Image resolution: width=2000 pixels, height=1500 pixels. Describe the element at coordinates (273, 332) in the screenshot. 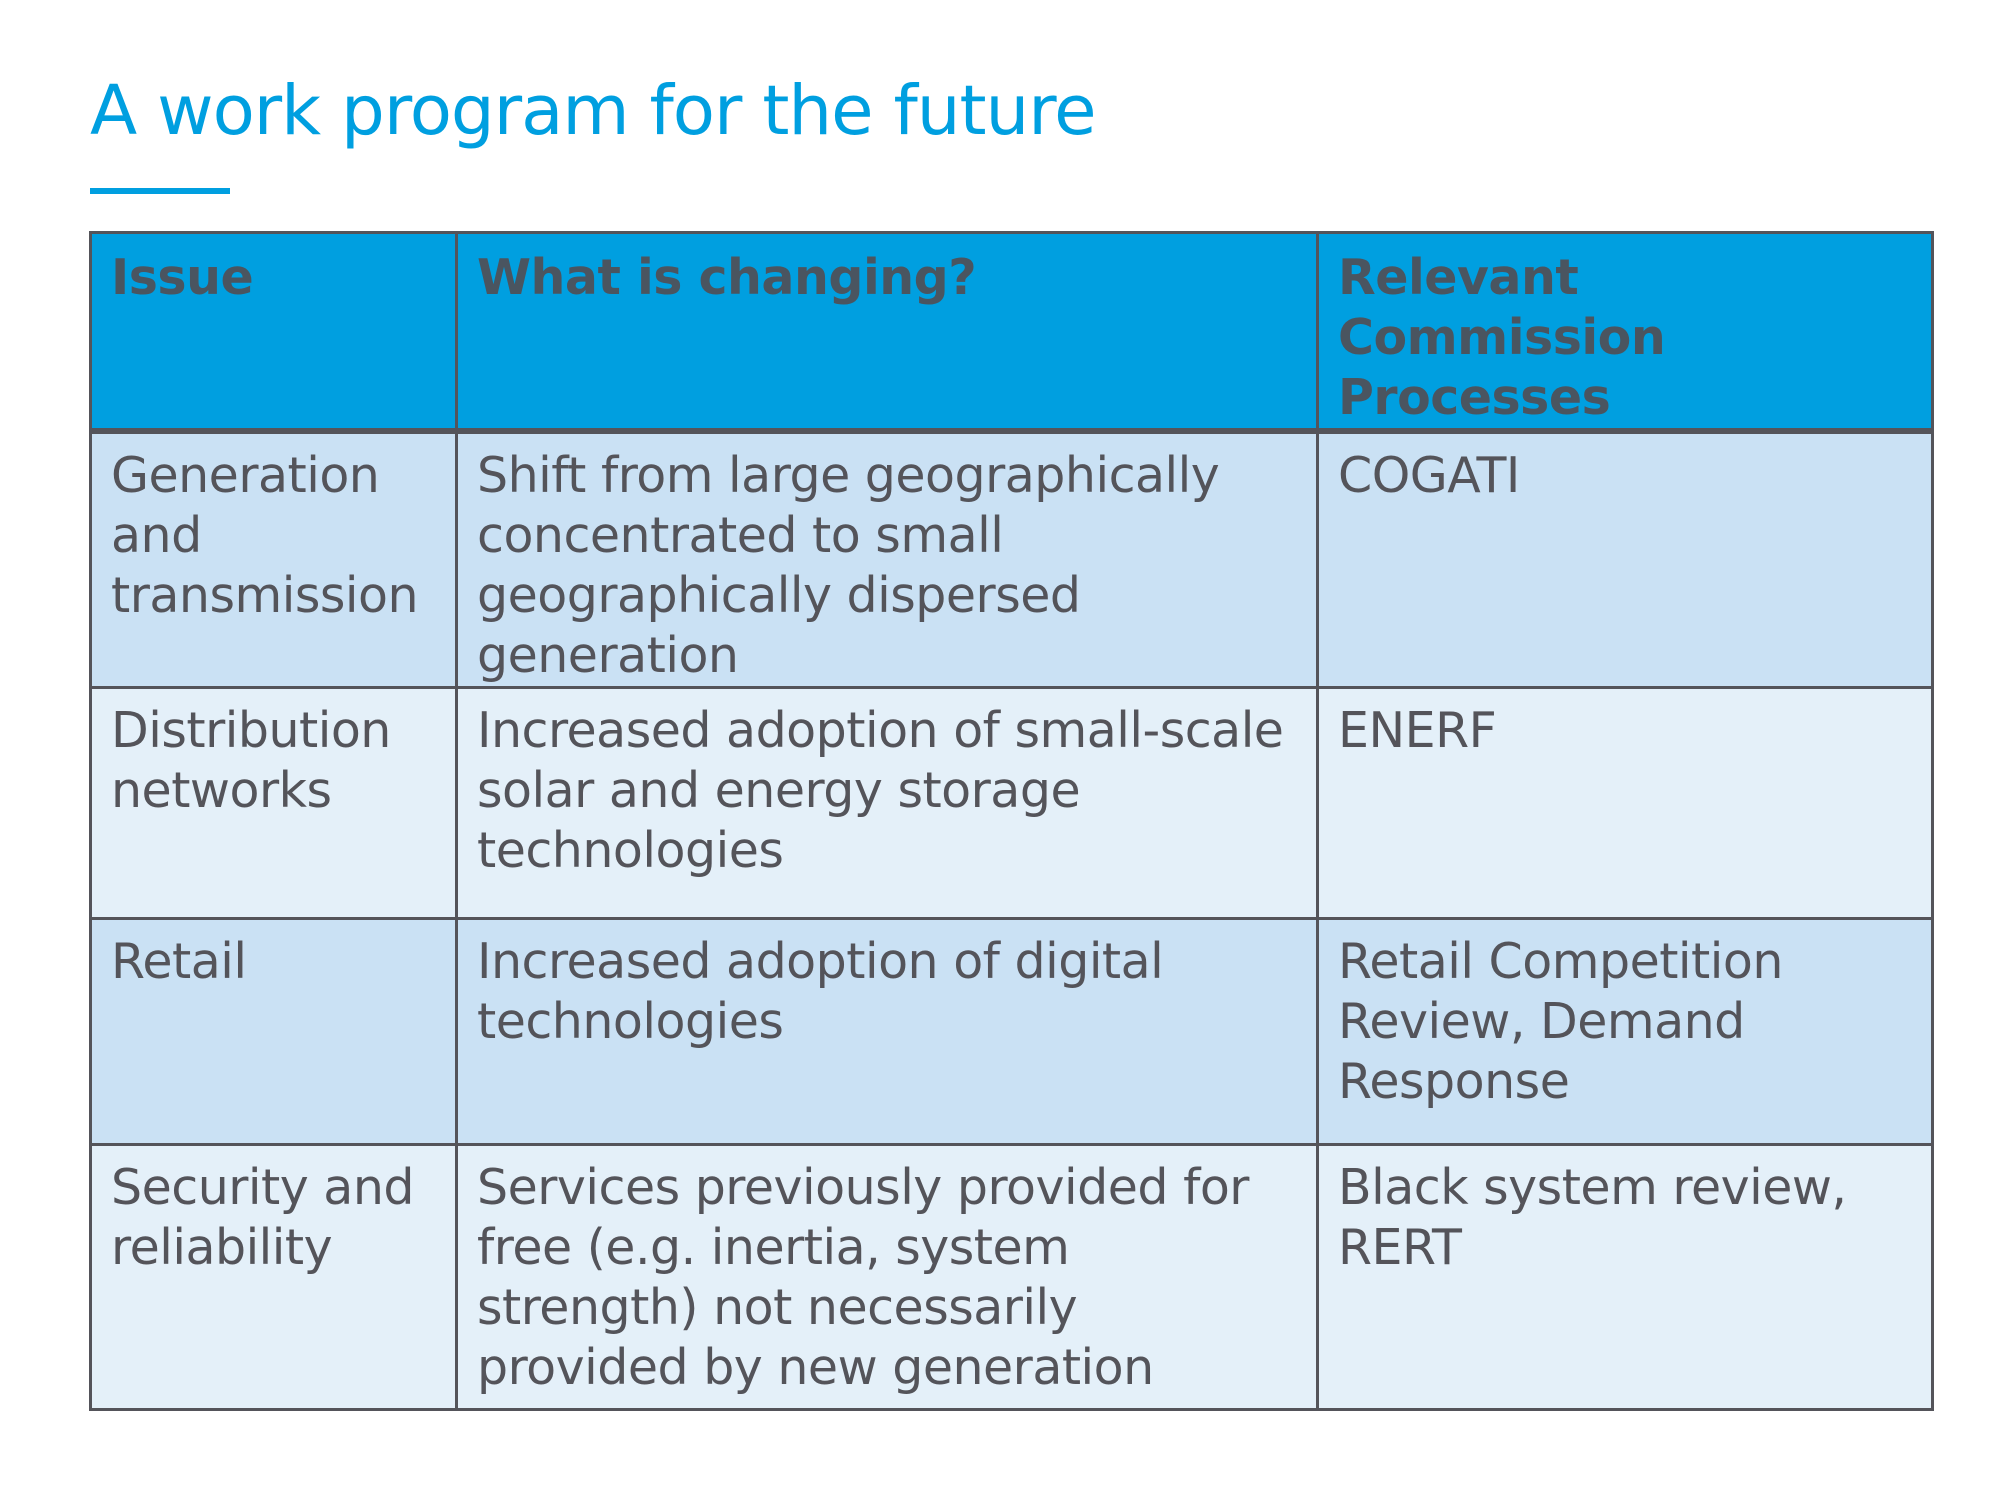

I see `header-issue: Issue` at that location.